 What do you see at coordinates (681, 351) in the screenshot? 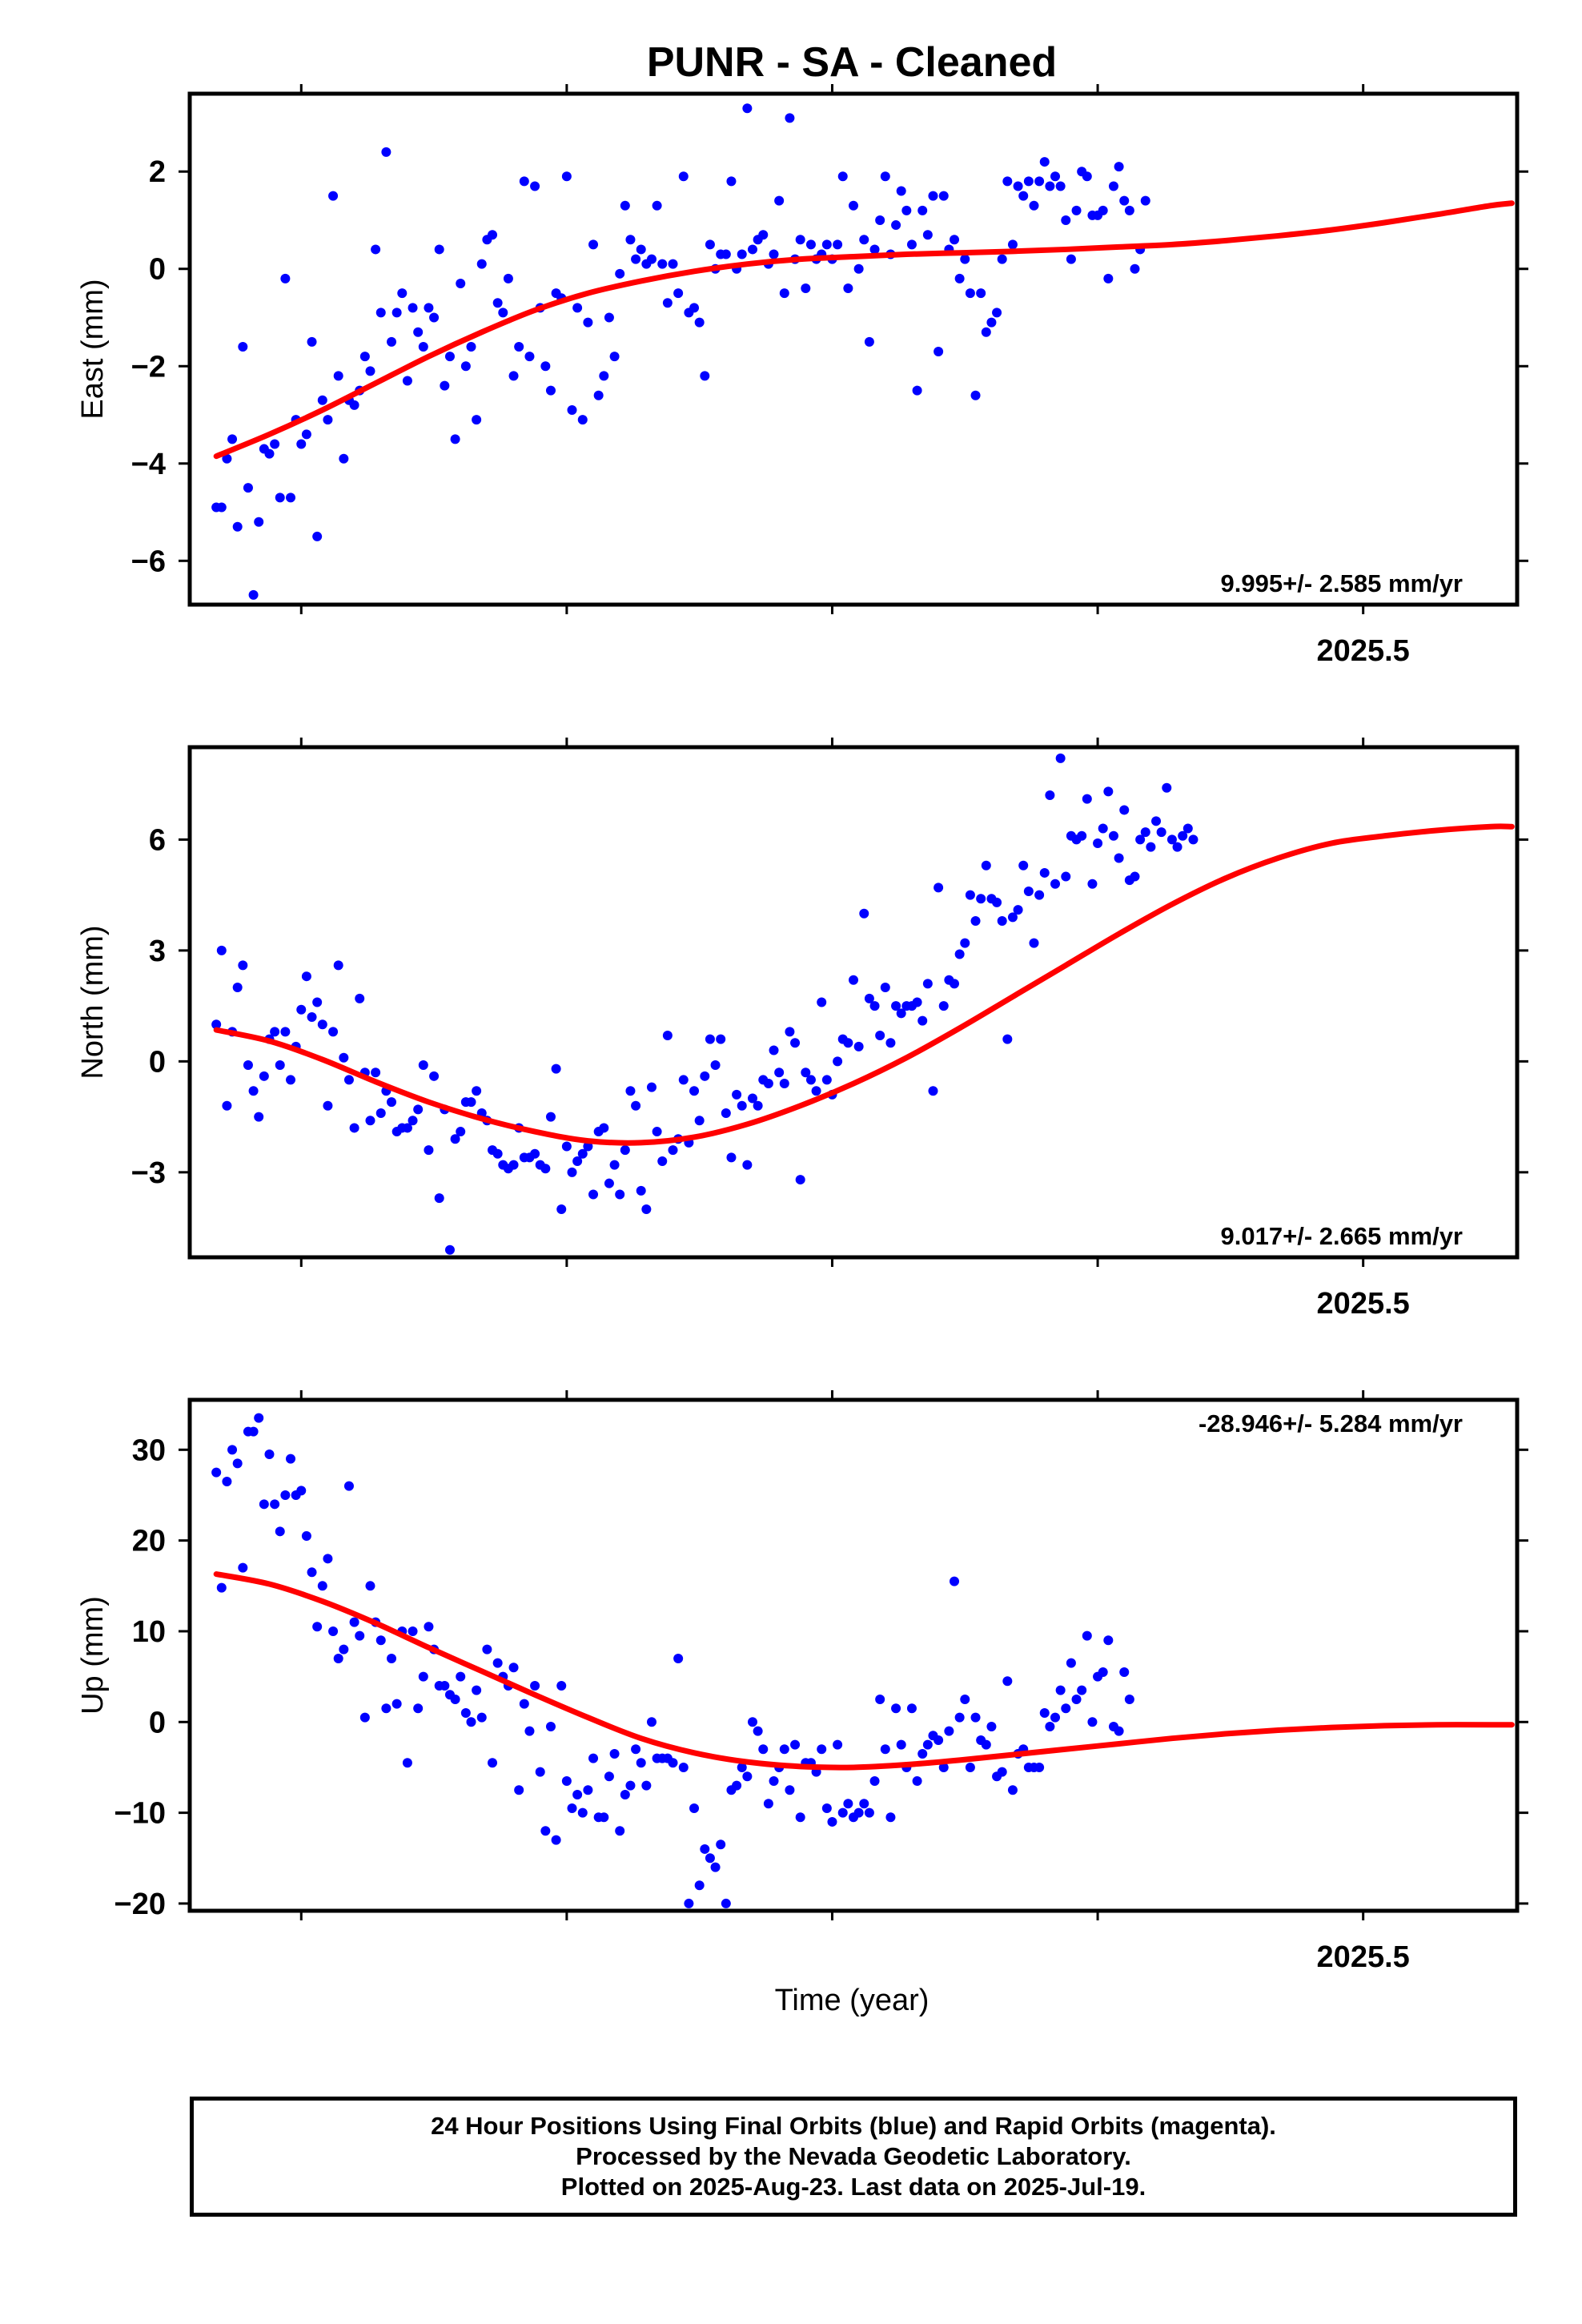
I see `data-points` at bounding box center [681, 351].